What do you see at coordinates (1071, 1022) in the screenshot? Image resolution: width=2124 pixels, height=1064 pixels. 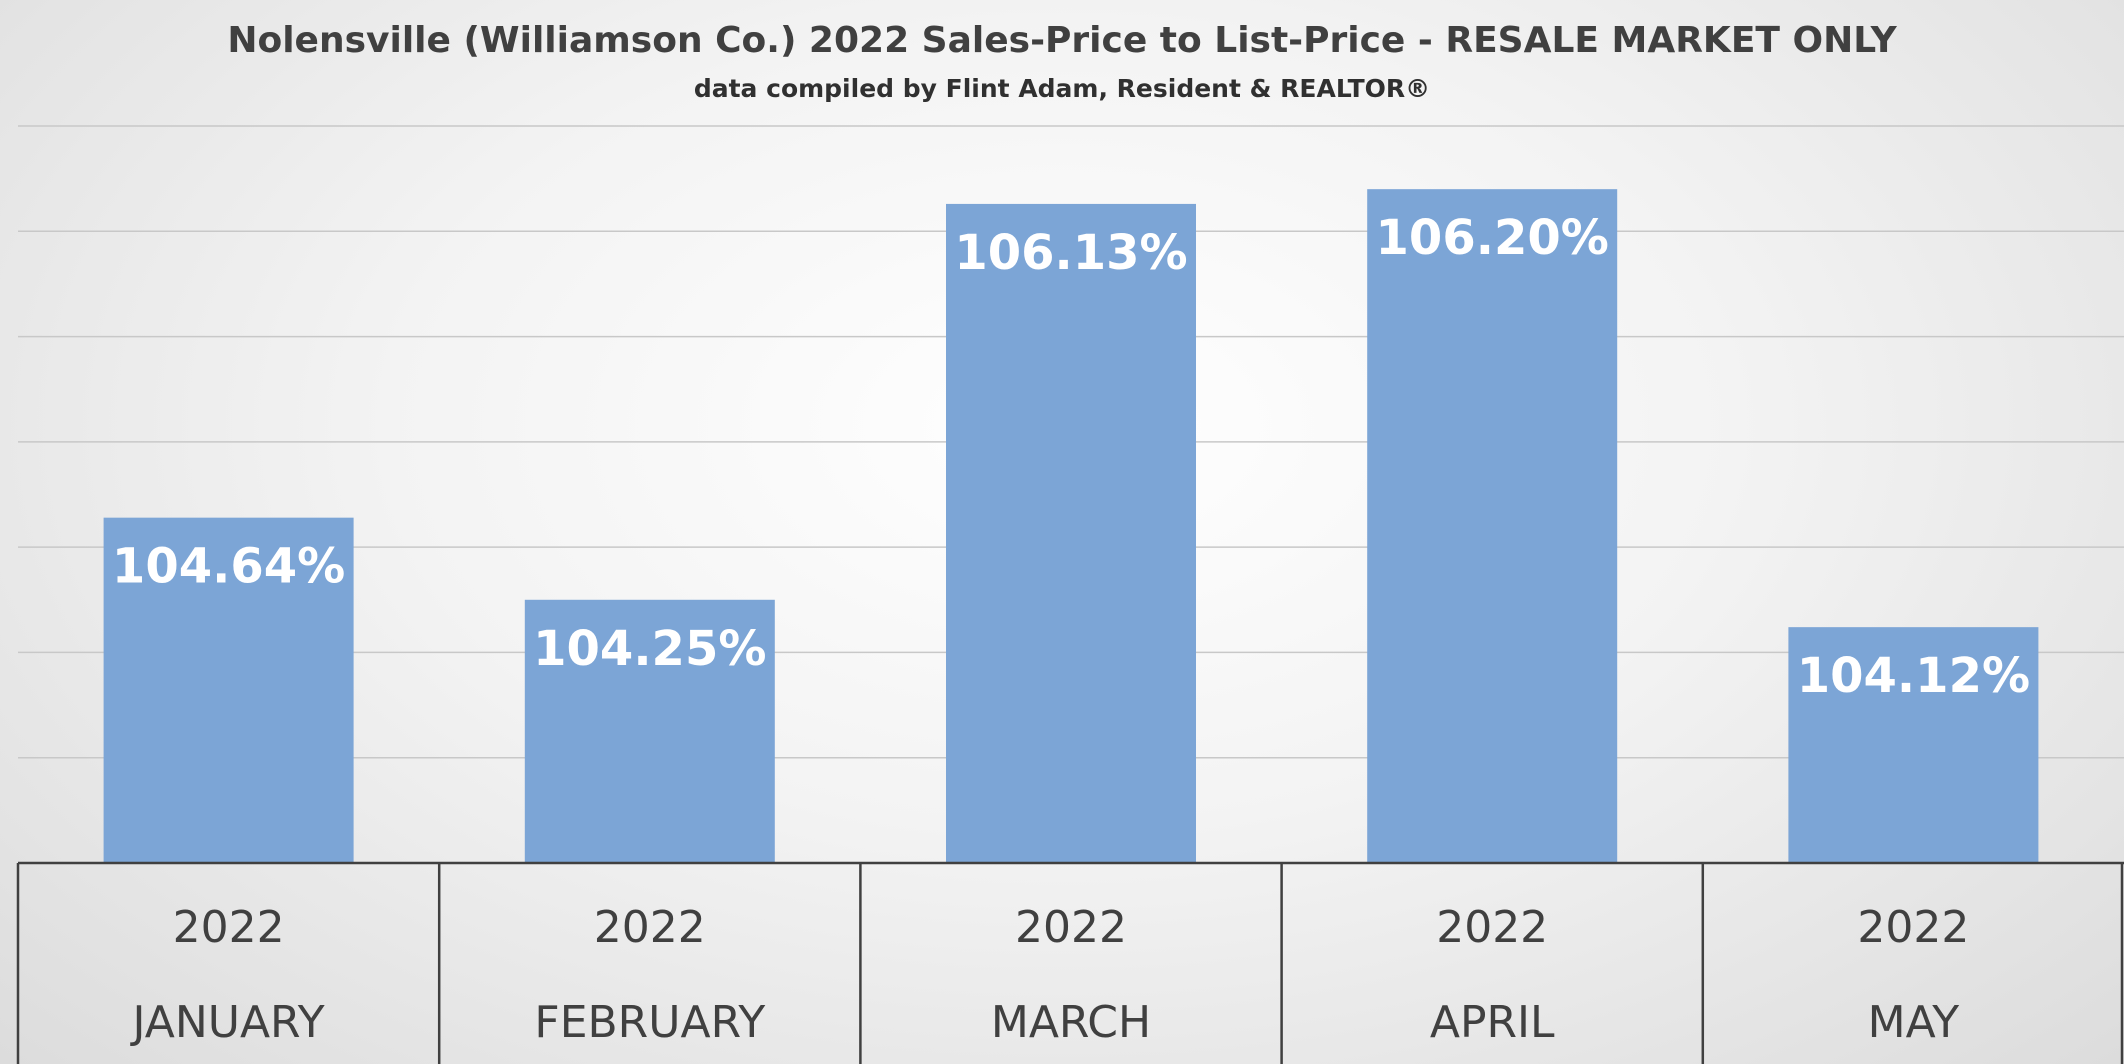 I see `tick-label-month: MARCH` at bounding box center [1071, 1022].